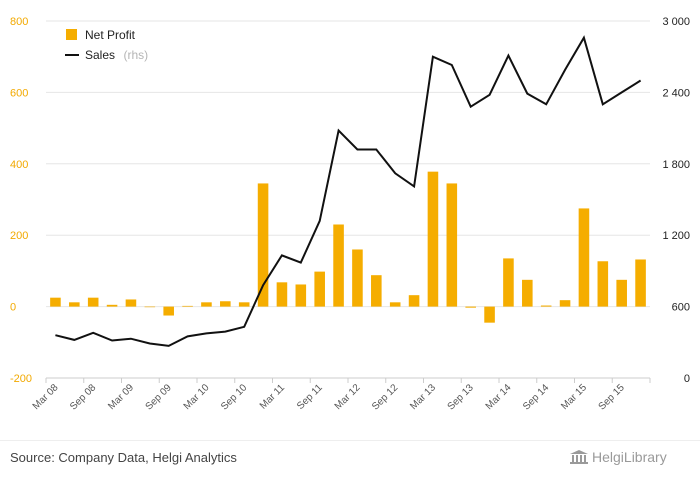 The width and height of the screenshot is (700, 483). What do you see at coordinates (499, 397) in the screenshot?
I see `x-tick-label: Mar 14` at bounding box center [499, 397].